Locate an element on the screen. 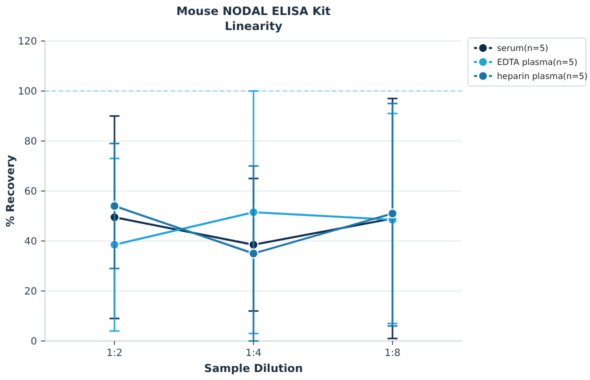 The width and height of the screenshot is (590, 380). legend-label: EDTA plasma(n=5) is located at coordinates (537, 63).